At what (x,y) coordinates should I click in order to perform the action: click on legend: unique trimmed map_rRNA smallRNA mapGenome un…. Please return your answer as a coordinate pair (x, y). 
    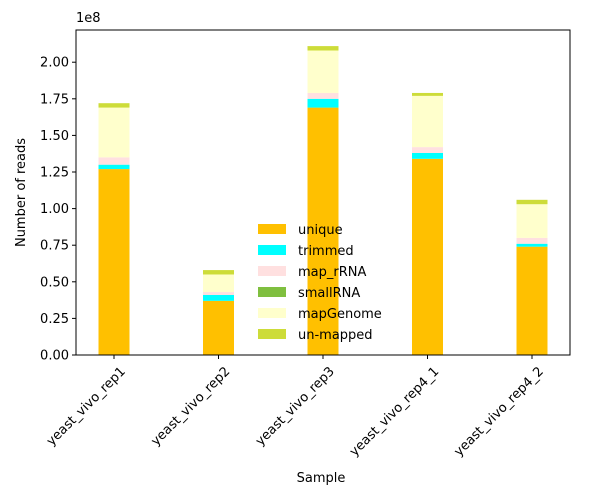
    Looking at the image, I should click on (320, 283).